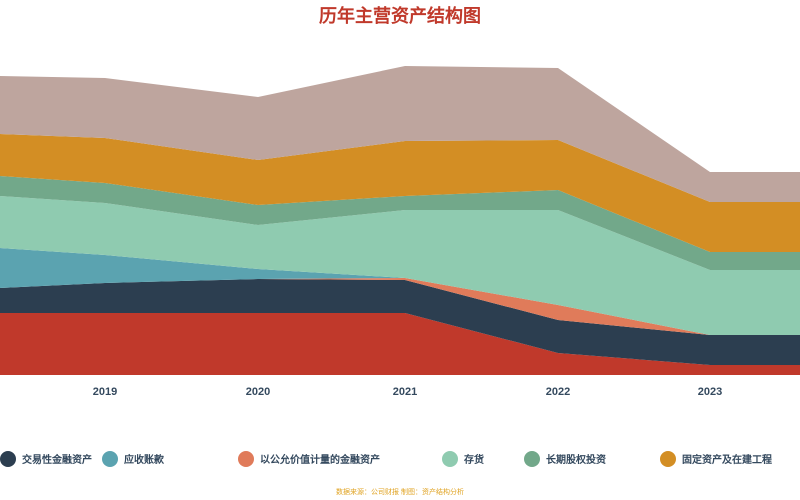 This screenshot has height=500, width=800. What do you see at coordinates (727, 459) in the screenshot?
I see `legend-label: 固定资产及在建工程` at bounding box center [727, 459].